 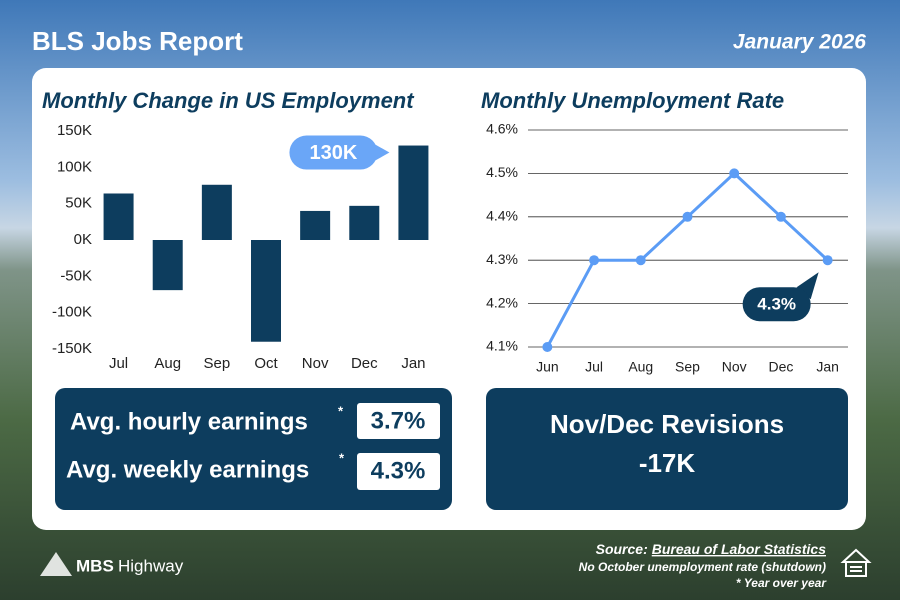 What do you see at coordinates (502, 129) in the screenshot?
I see `y-tick-label: 4.6%` at bounding box center [502, 129].